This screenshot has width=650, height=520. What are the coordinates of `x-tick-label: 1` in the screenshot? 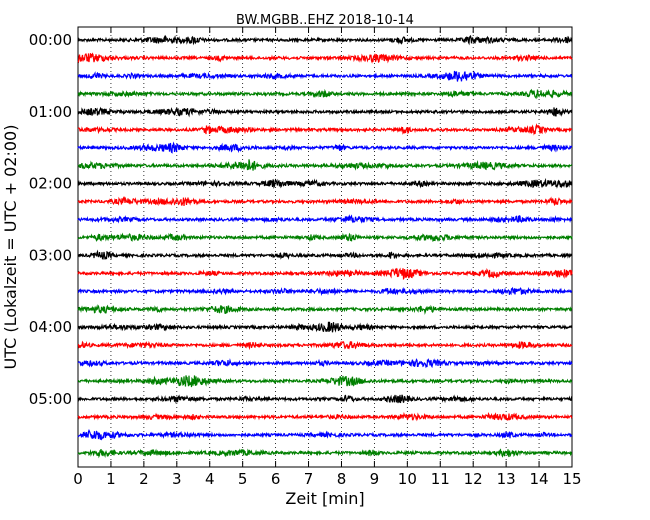 It's located at (111, 479).